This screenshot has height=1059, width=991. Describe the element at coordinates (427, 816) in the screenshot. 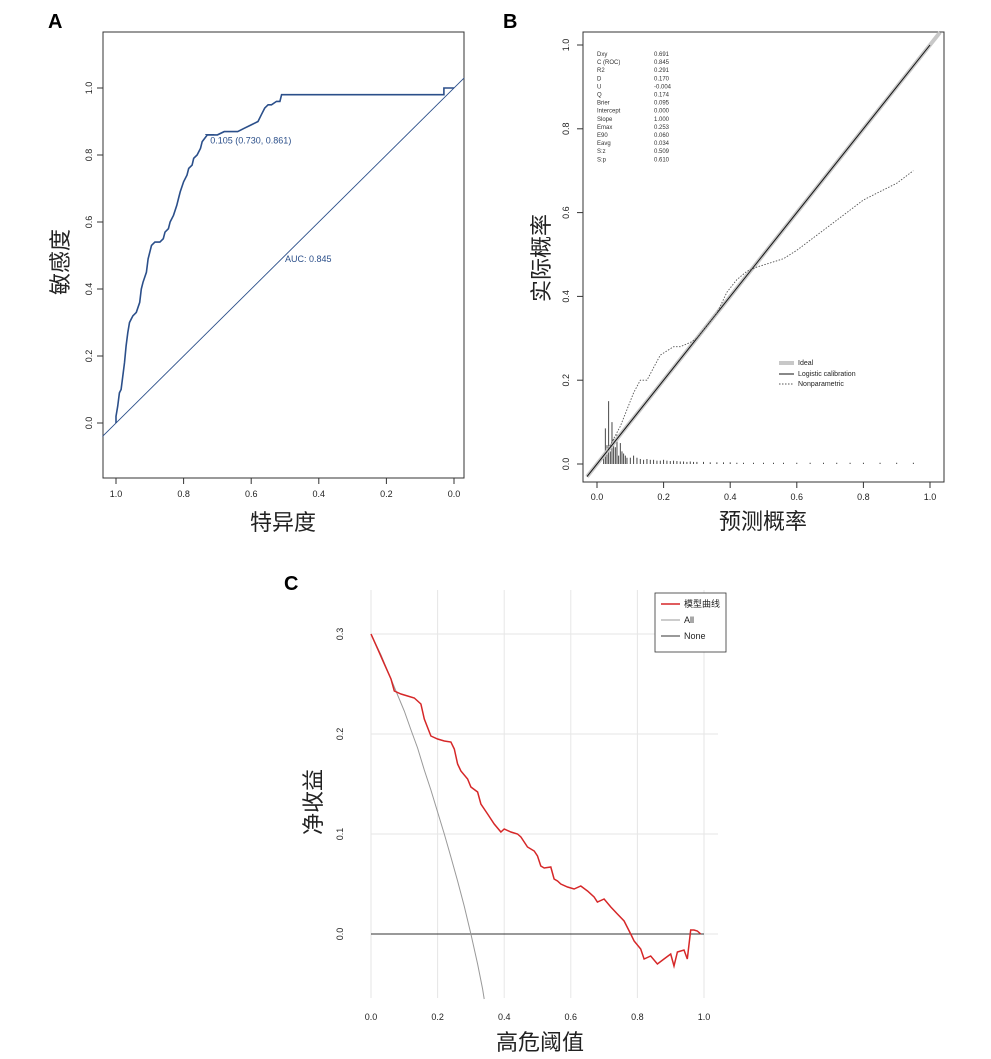

I see `all-curve` at that location.